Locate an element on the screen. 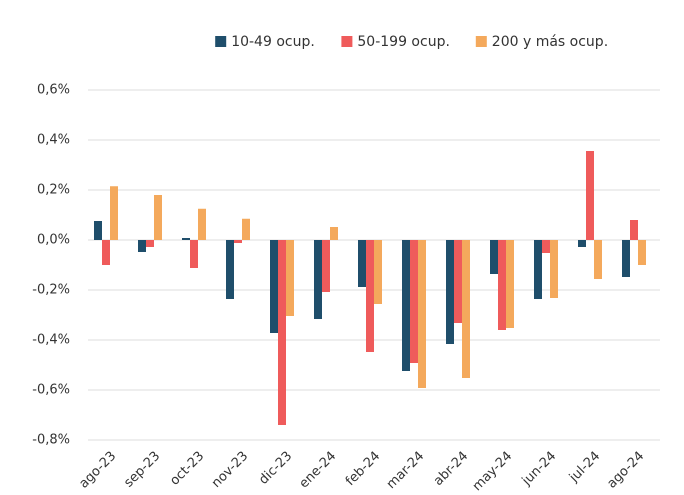 The height and width of the screenshot is (495, 684). y-tick-label: 0,2% is located at coordinates (53, 190).